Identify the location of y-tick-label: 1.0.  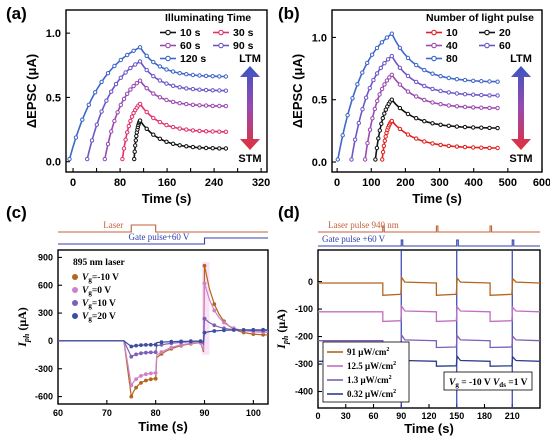
(319, 38).